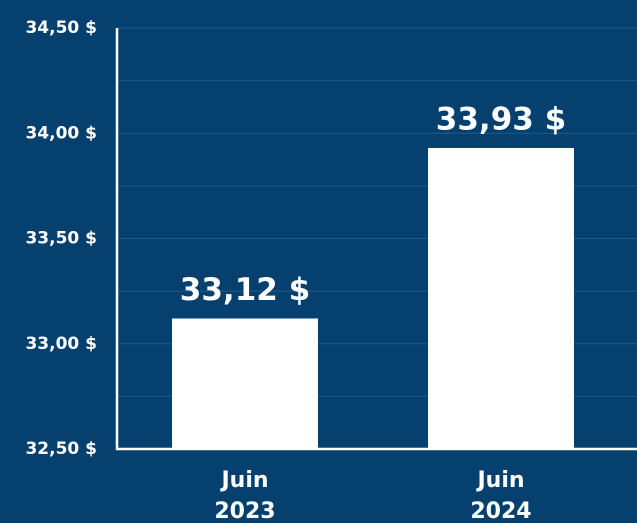 The height and width of the screenshot is (523, 637). I want to click on value-label: 33,12 $, so click(245, 290).